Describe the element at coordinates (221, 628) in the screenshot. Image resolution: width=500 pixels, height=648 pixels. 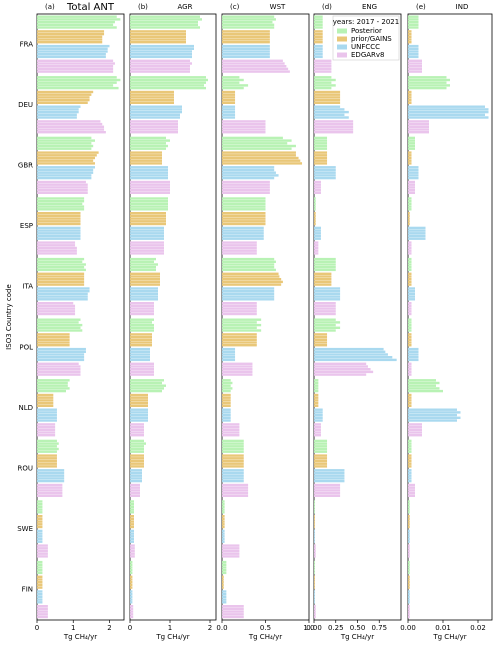
I see `x-tick-label: 0.0` at that location.